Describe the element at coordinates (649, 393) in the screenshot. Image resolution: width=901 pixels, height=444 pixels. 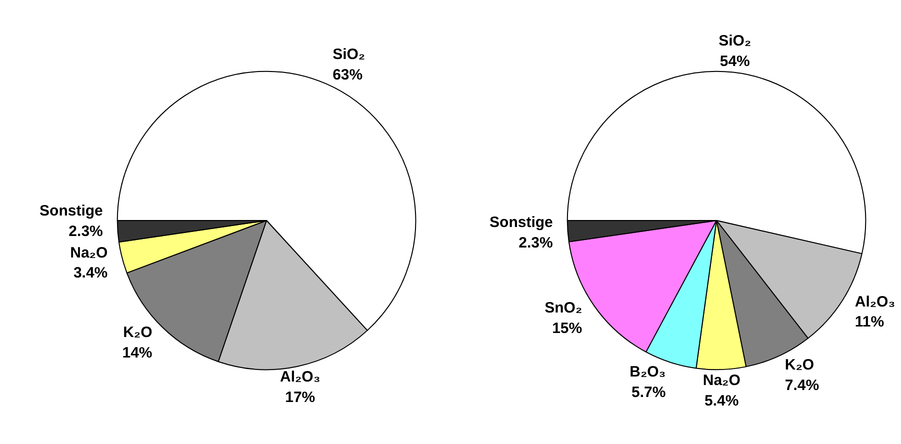
I see `data-label: 5.7%` at that location.